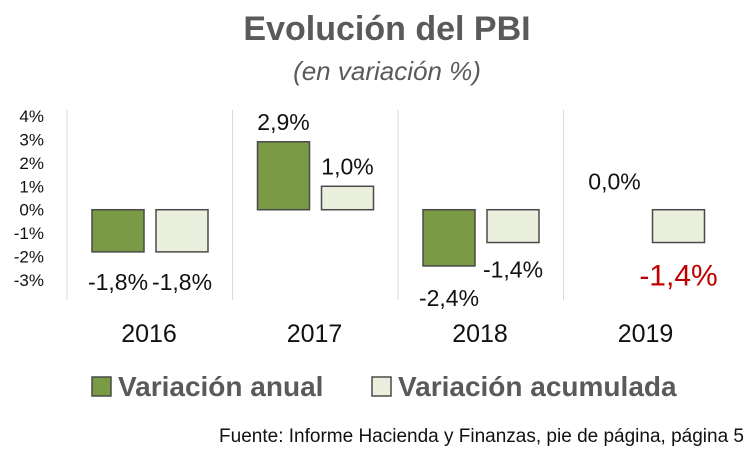  I want to click on data-label-cumulative-2018: -1,4%, so click(513, 270).